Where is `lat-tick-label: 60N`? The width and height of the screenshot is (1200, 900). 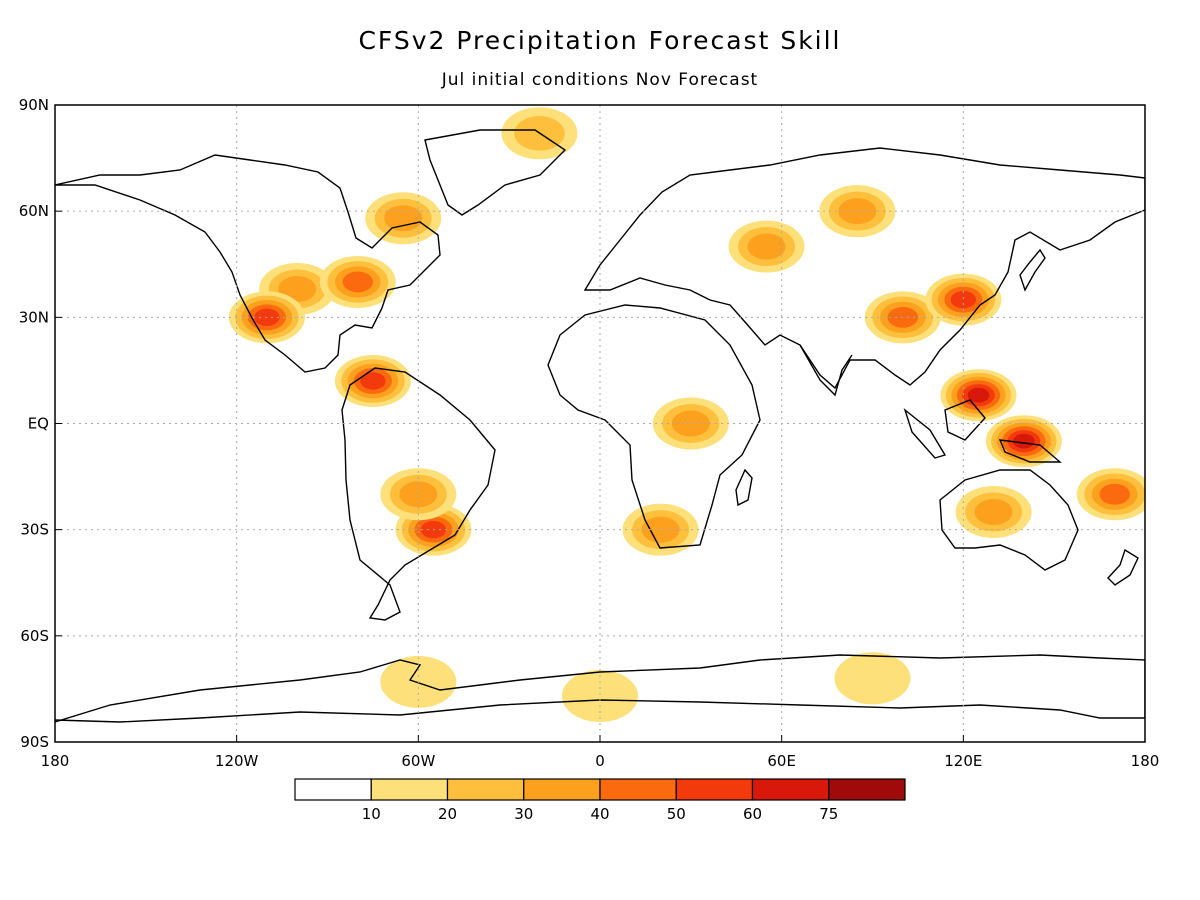 lat-tick-label: 60N is located at coordinates (34, 211).